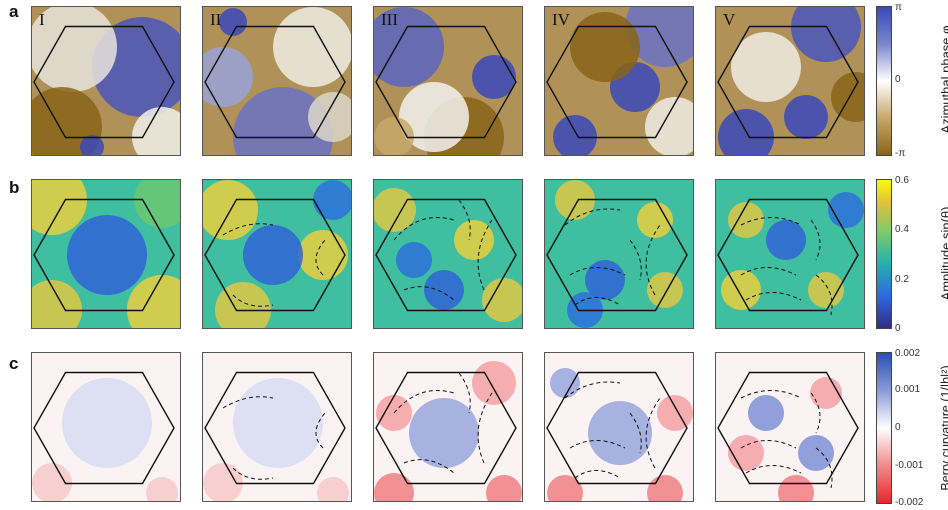 This screenshot has height=510, width=948. Describe the element at coordinates (14, 11) in the screenshot. I see `row-label-a: a` at that location.